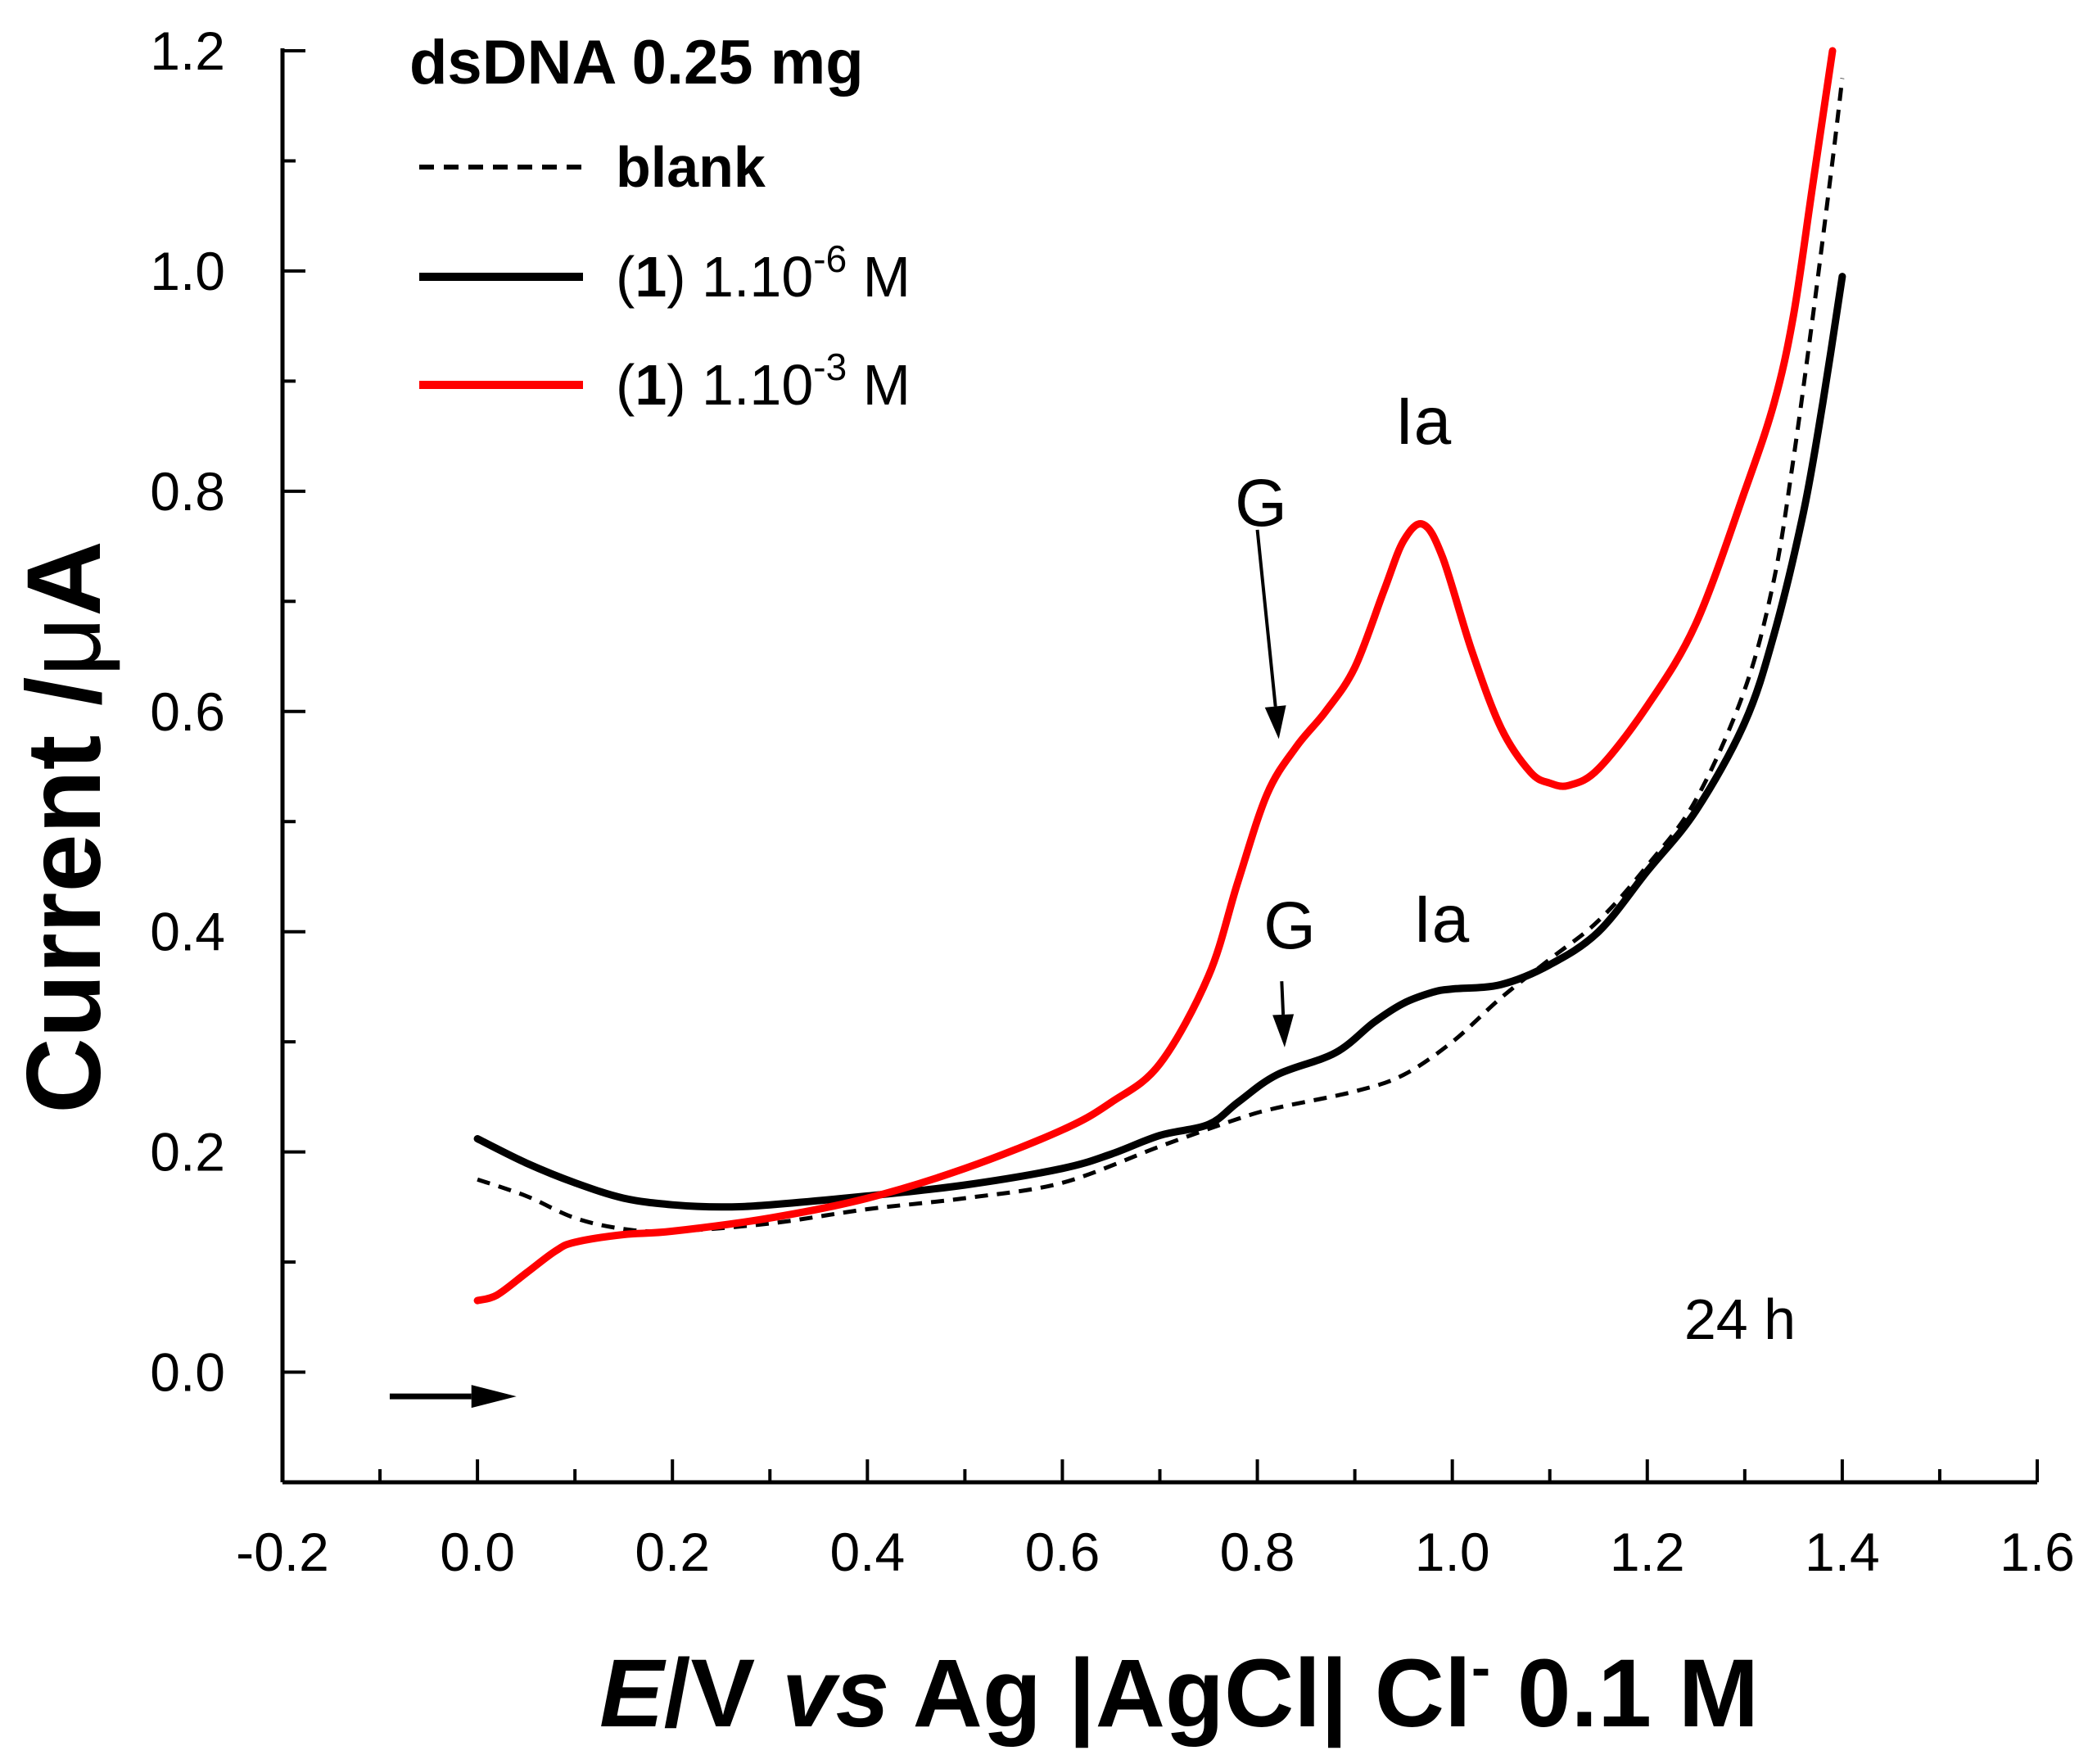  I want to click on annotation-red-g: G, so click(1261, 503).